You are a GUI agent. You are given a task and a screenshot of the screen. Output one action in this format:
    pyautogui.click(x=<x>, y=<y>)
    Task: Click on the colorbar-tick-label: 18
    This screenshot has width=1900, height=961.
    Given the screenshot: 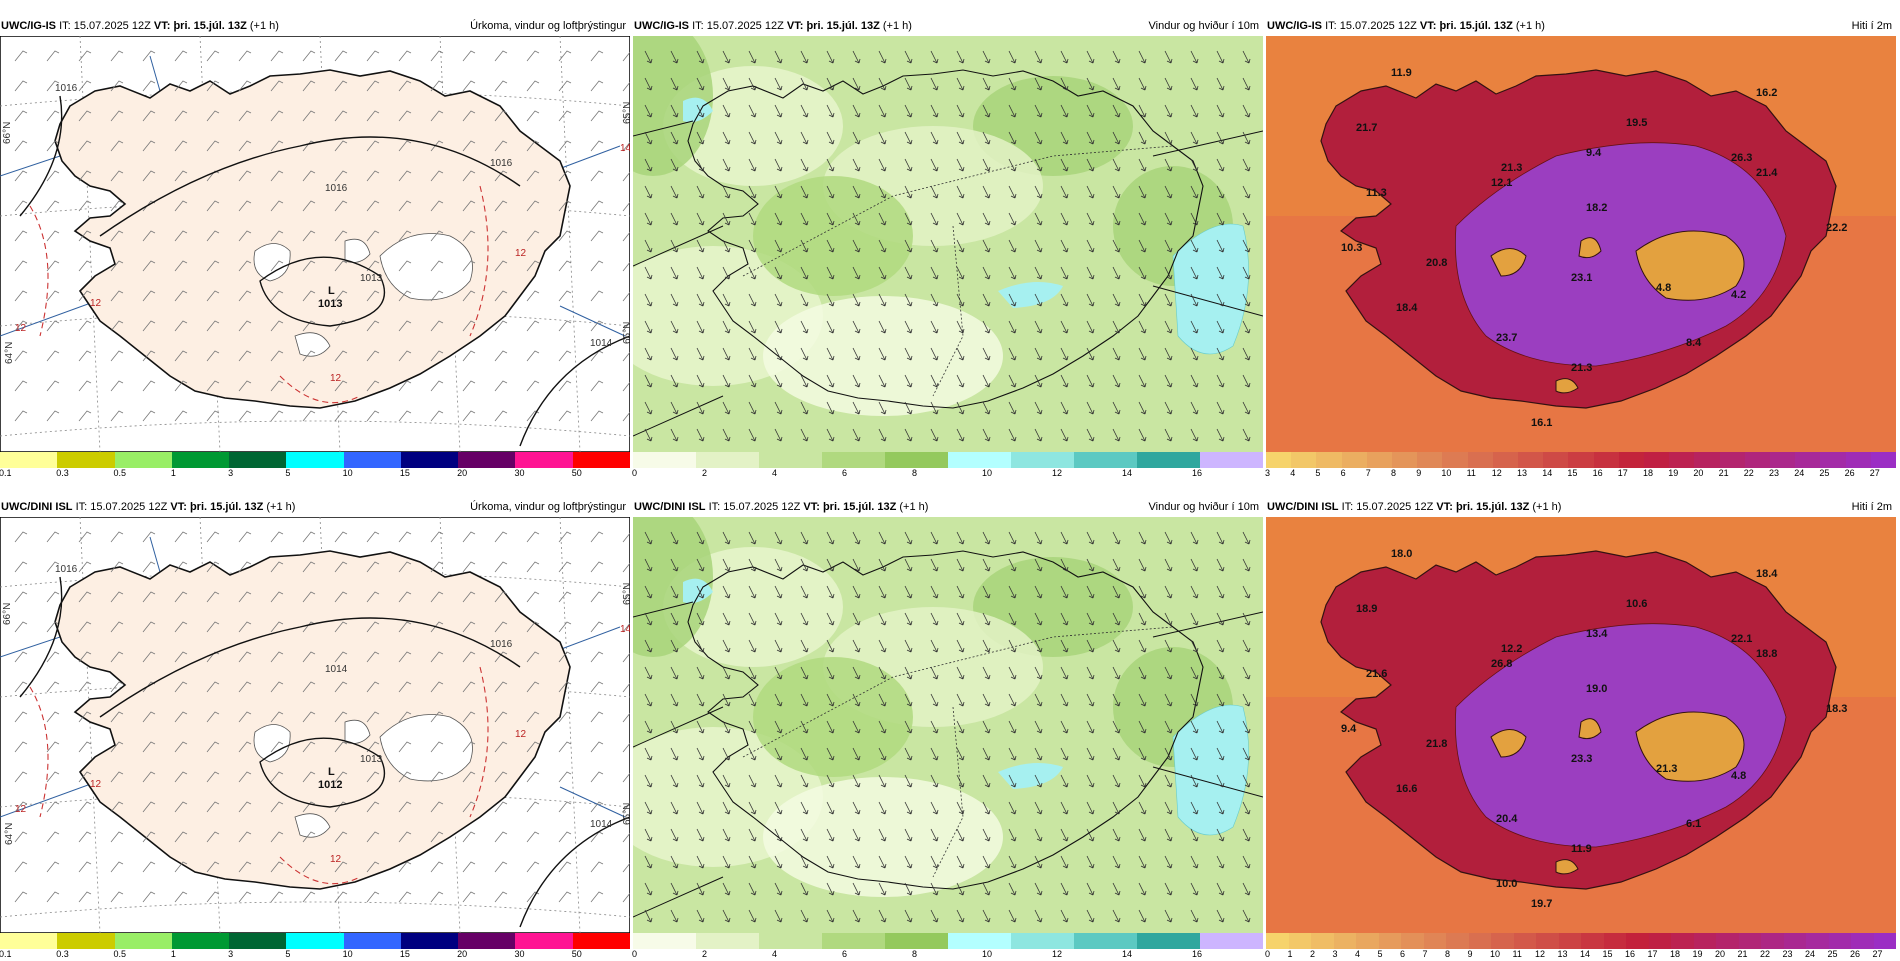 What is the action you would take?
    pyautogui.click(x=1675, y=954)
    